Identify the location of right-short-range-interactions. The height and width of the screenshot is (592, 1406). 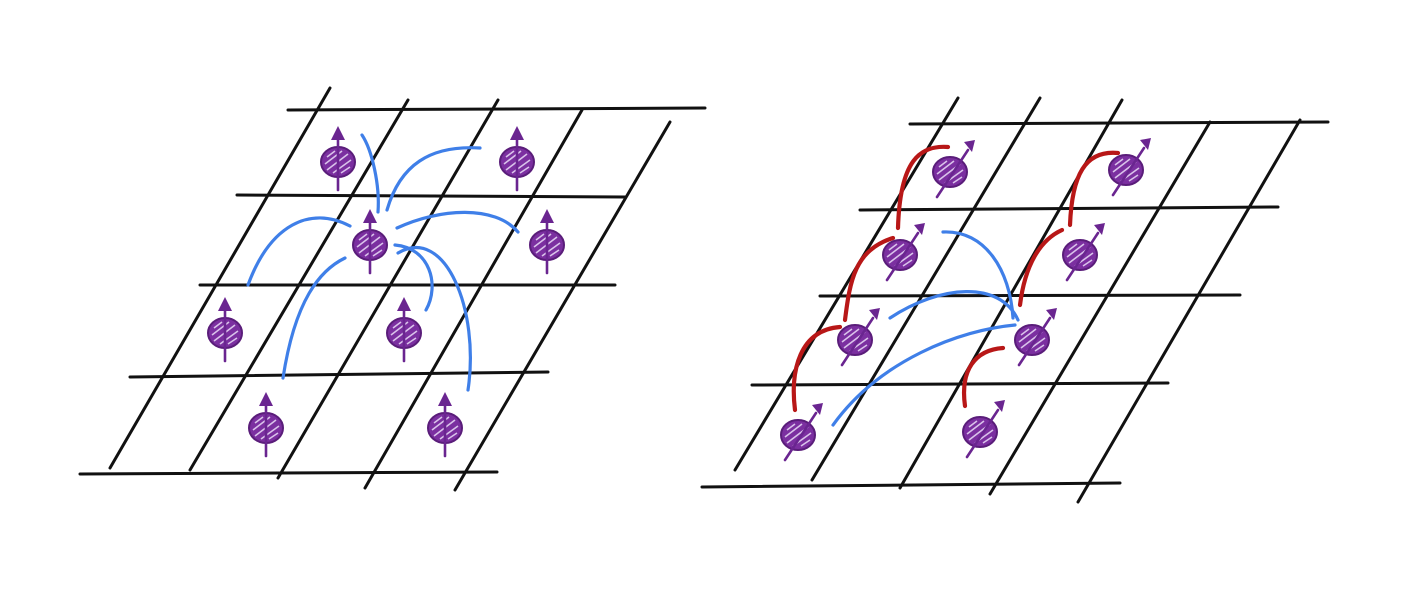
(956, 278).